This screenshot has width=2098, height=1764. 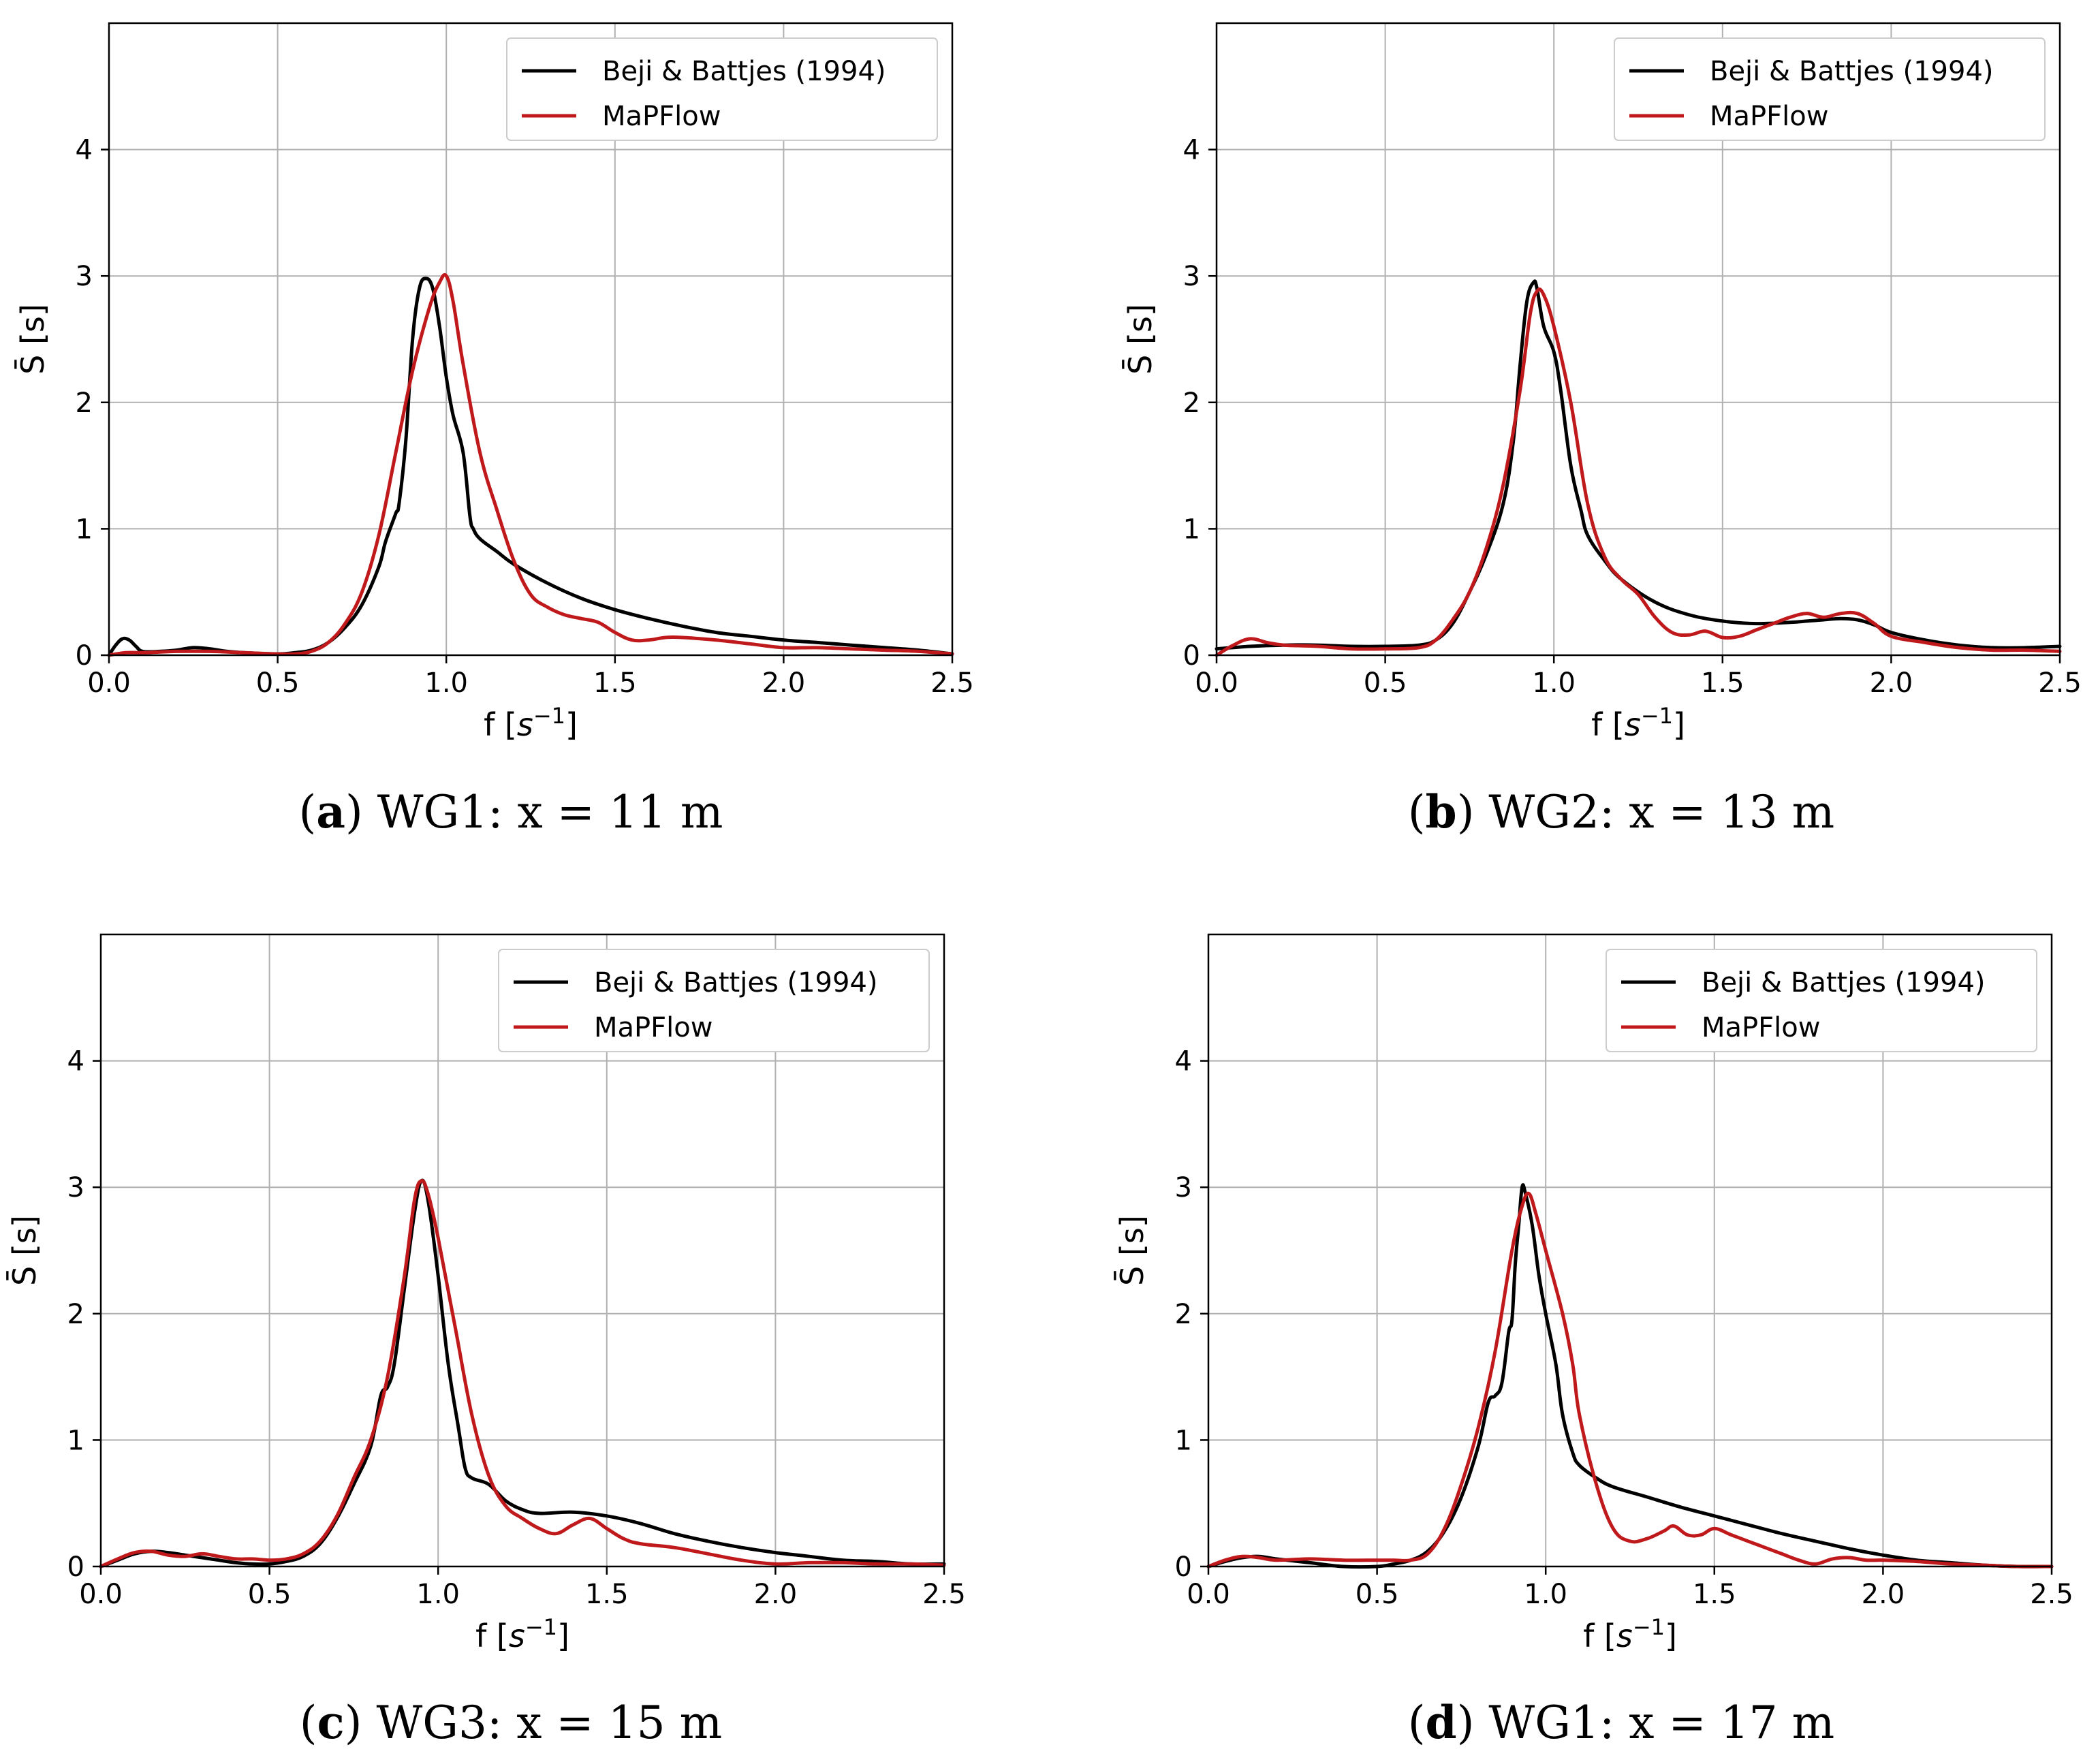 What do you see at coordinates (550, 812) in the screenshot?
I see `caption-description: WG1: x = 11 m` at bounding box center [550, 812].